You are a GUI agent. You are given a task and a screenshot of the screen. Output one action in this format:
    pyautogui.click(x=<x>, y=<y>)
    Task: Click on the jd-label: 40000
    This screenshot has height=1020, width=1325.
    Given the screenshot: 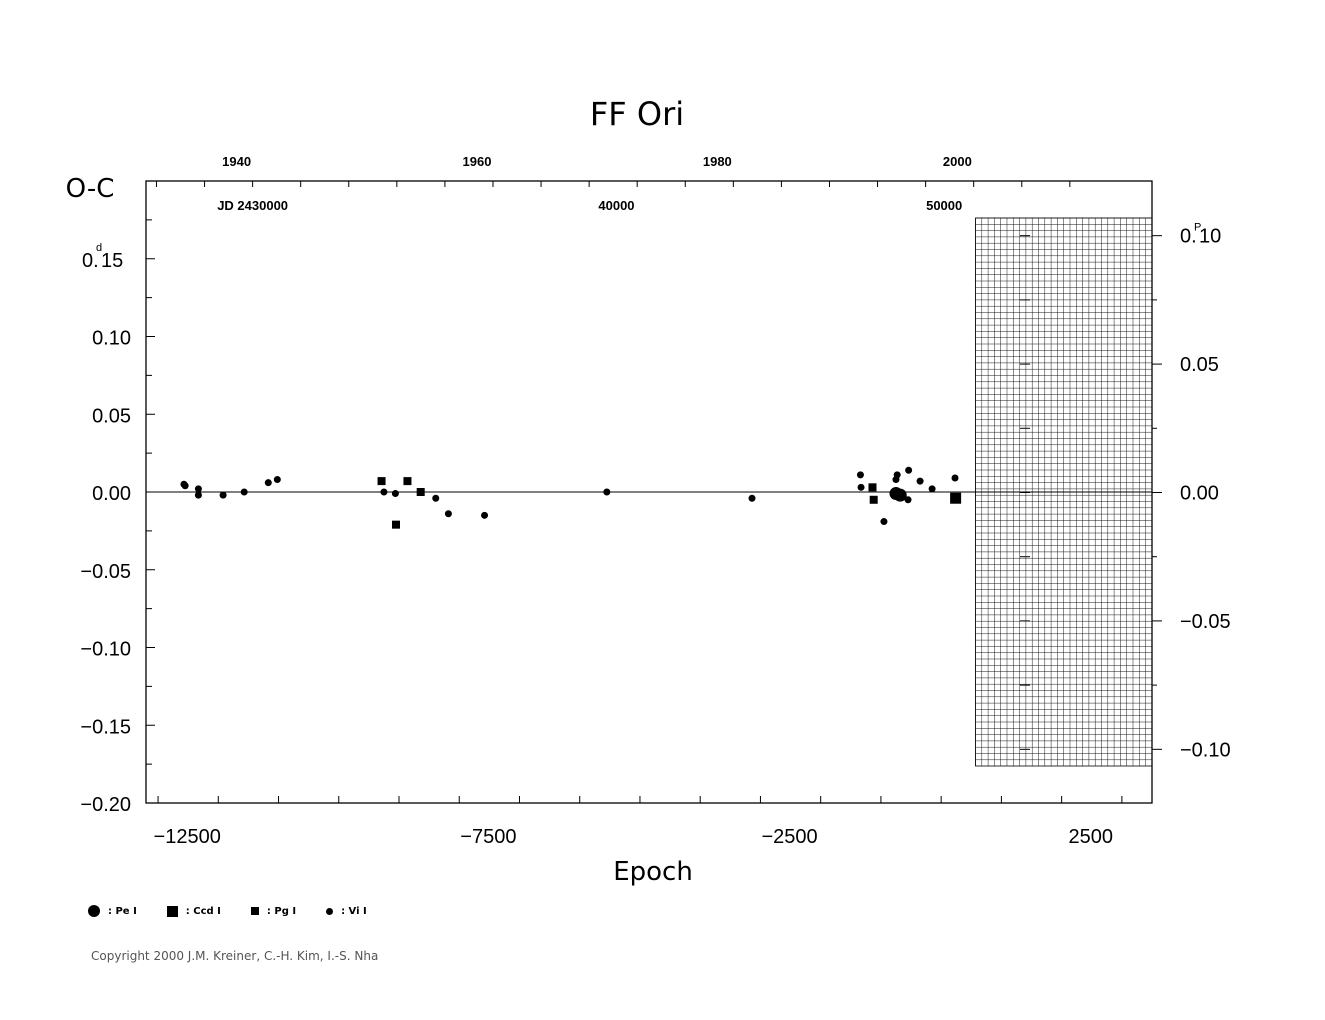 What is the action you would take?
    pyautogui.click(x=616, y=205)
    